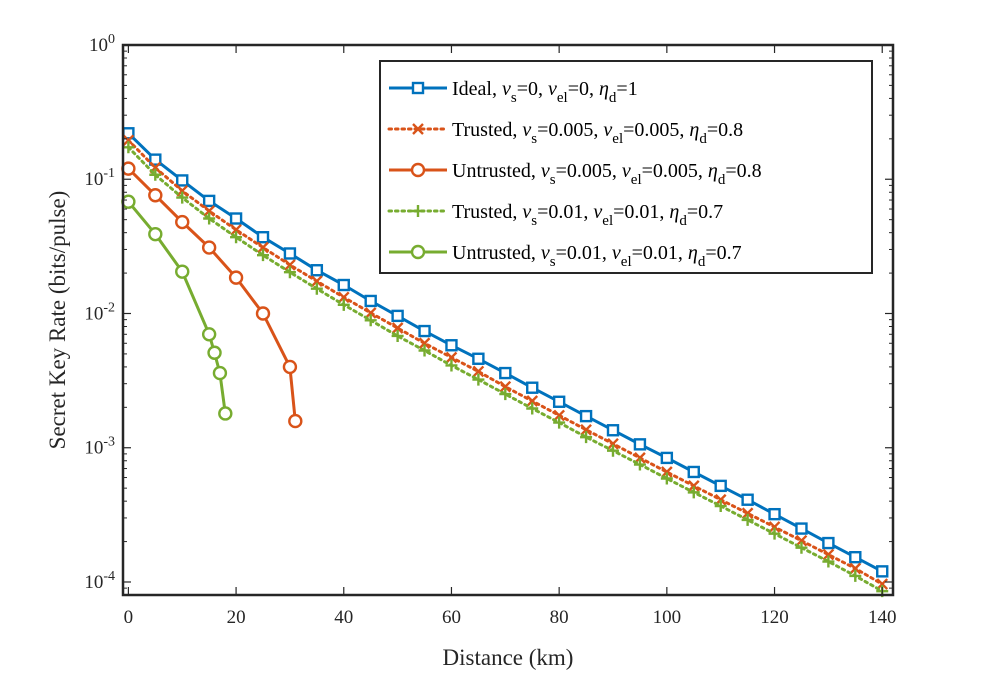 The width and height of the screenshot is (981, 677). What do you see at coordinates (607, 174) in the screenshot?
I see `legend-label-3: Untrusted, νs=0.005, νel=0.005, ηd=0.8` at bounding box center [607, 174].